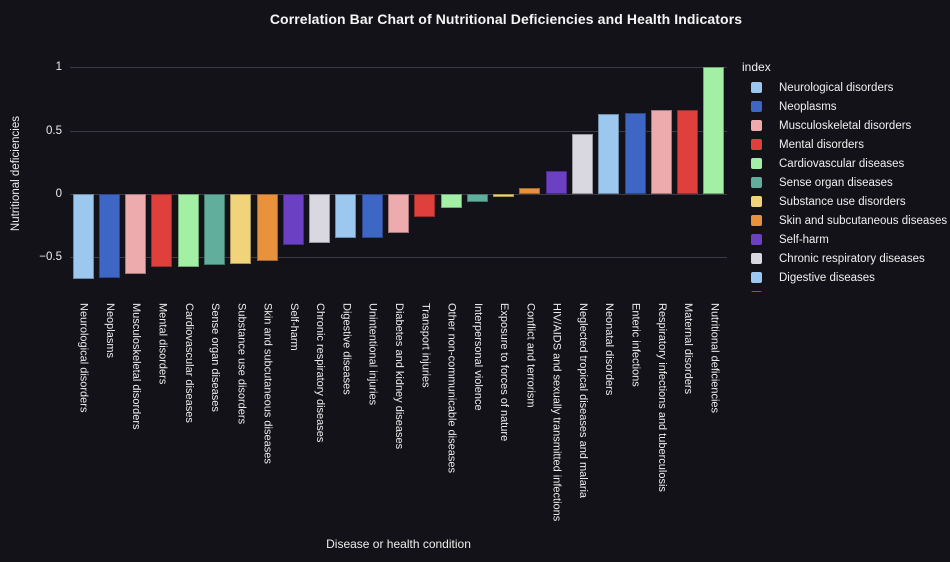  I want to click on x-tick-label: Maternal disorders, so click(688, 349).